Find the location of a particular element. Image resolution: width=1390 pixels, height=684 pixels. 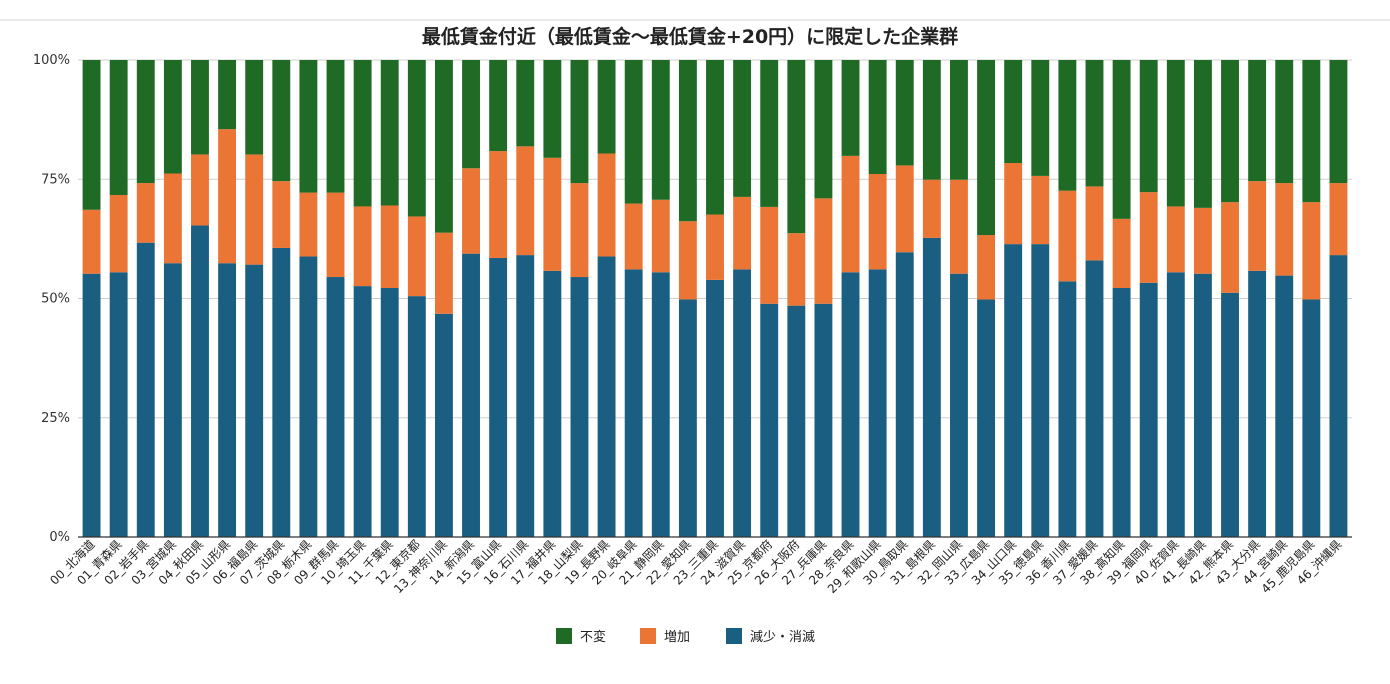

legend-swatch is located at coordinates (648, 636).